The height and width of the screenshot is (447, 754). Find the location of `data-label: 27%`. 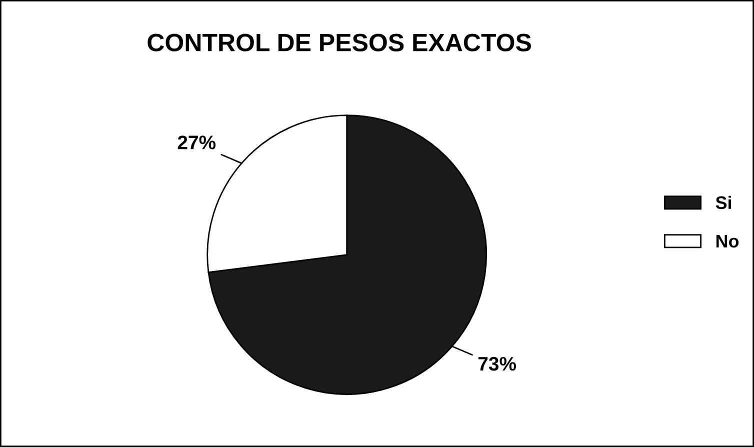

data-label: 27% is located at coordinates (197, 143).